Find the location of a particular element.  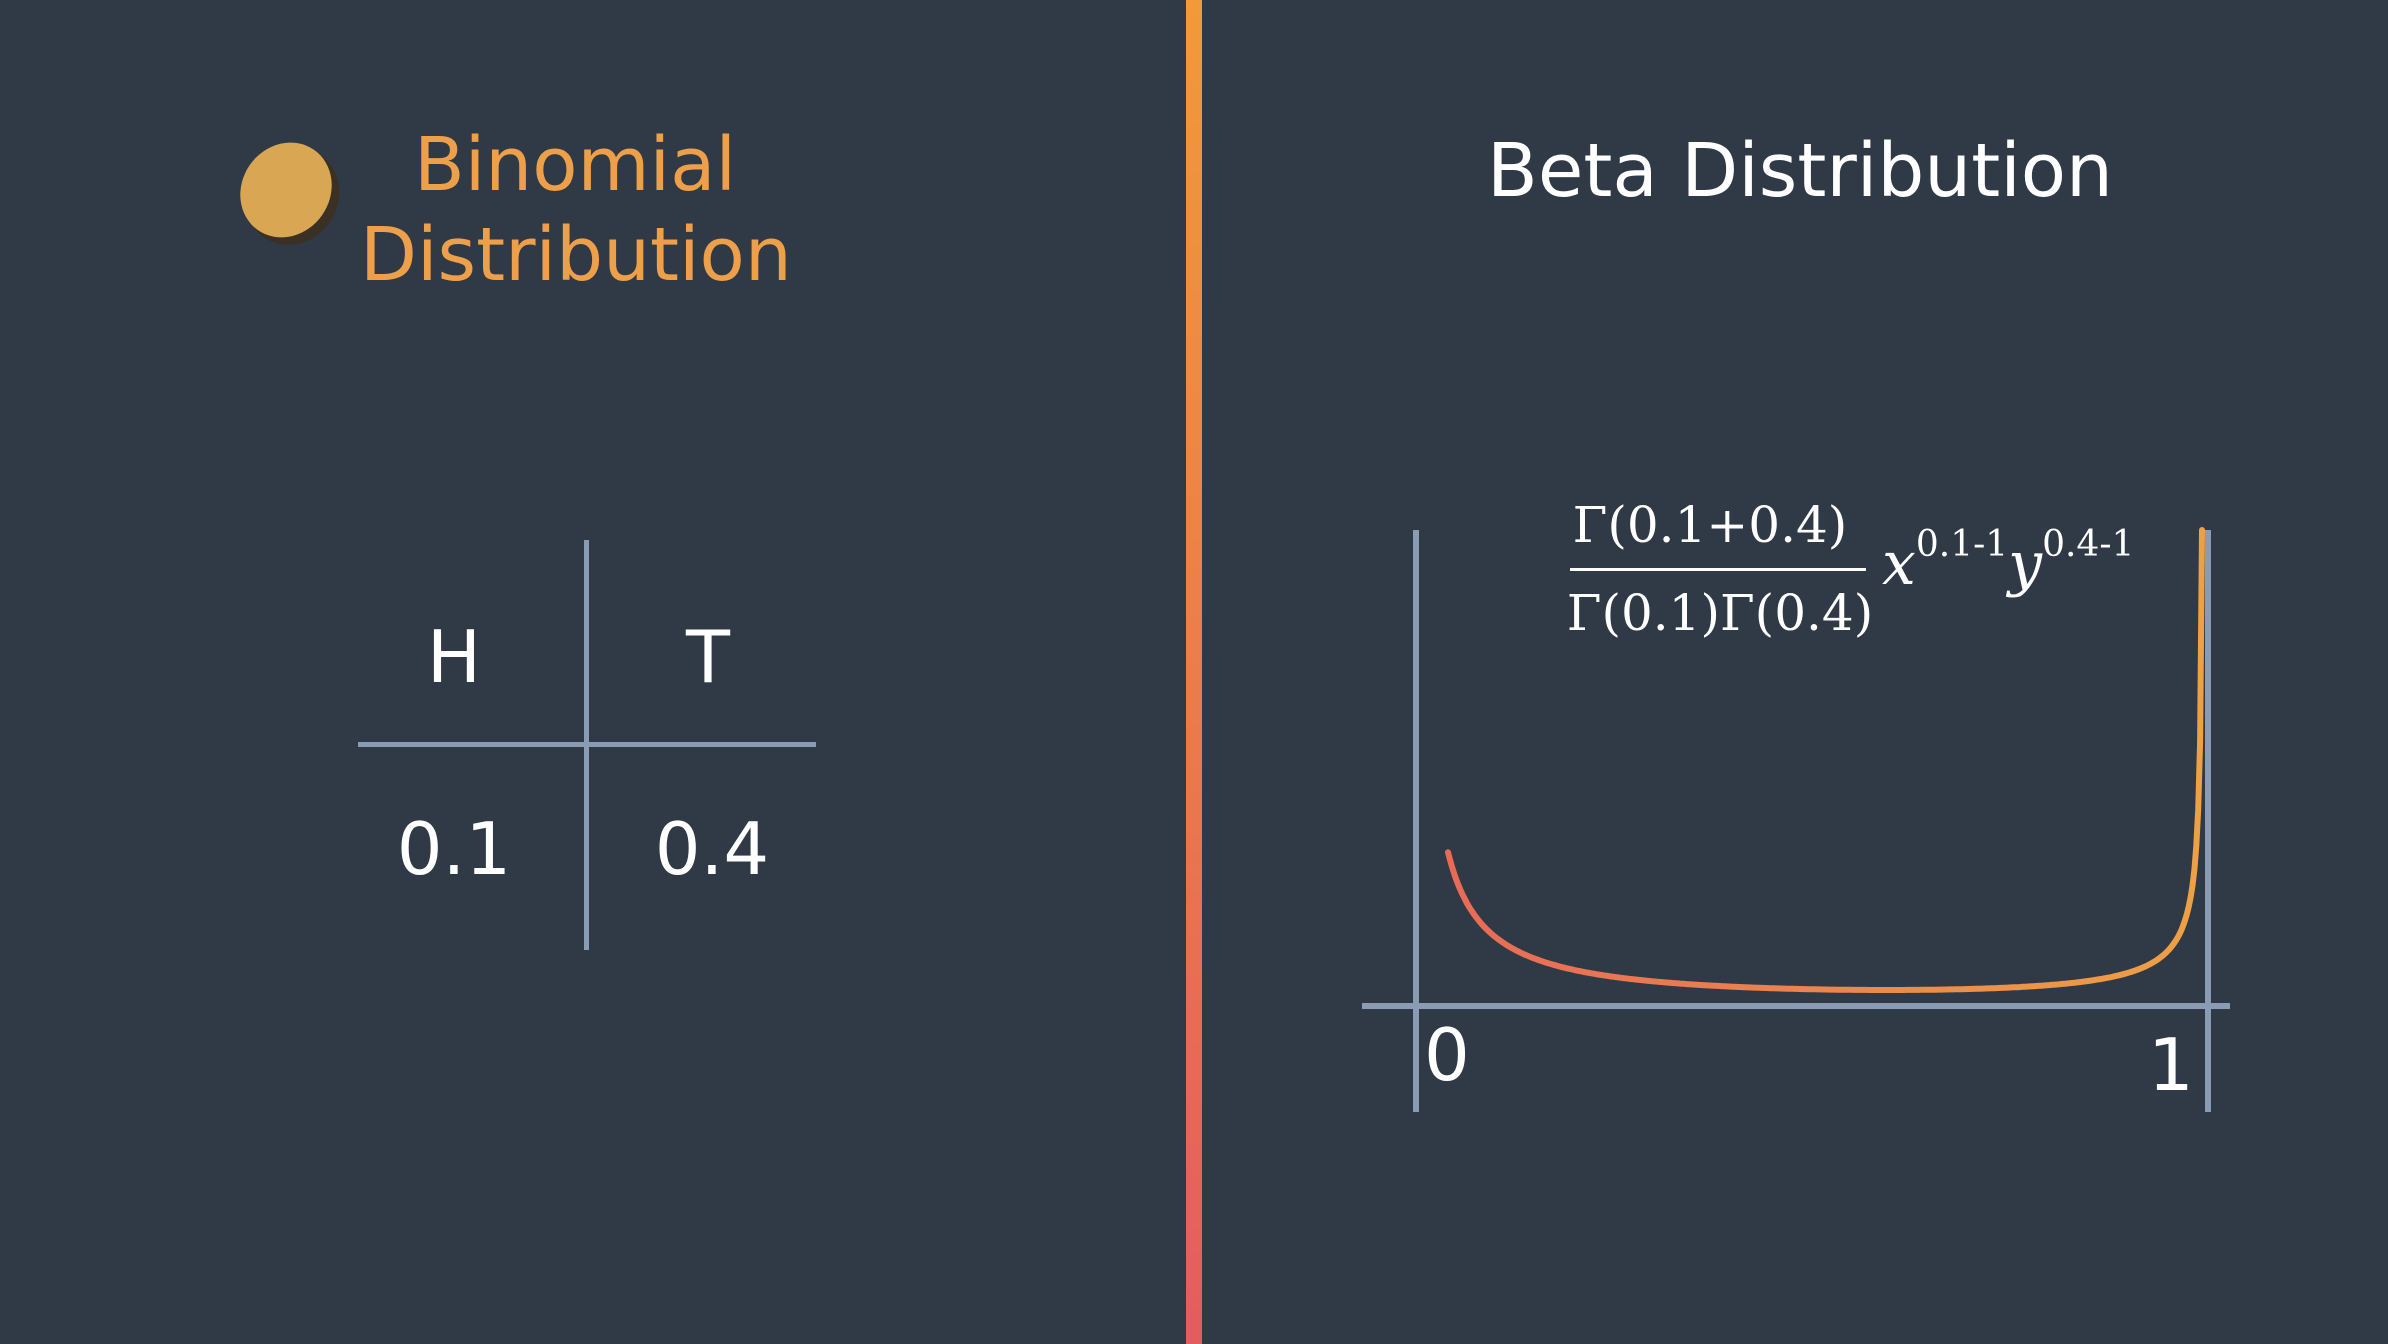

table-header-heads: H is located at coordinates (454, 657).